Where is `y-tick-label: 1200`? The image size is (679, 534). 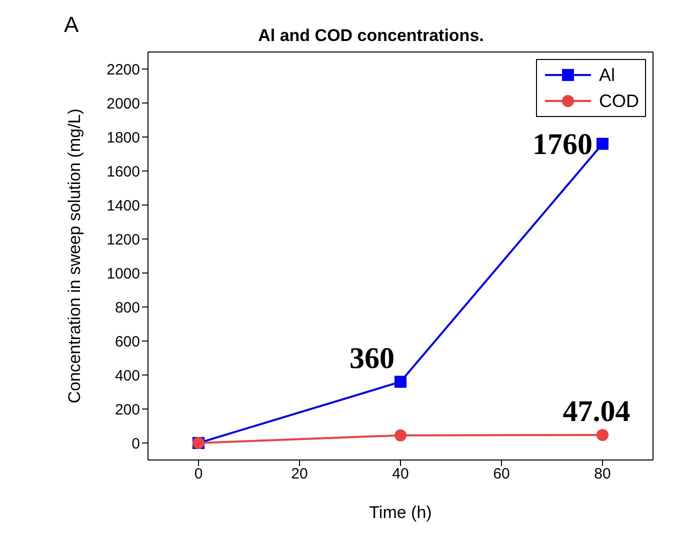
y-tick-label: 1200 is located at coordinates (123, 239).